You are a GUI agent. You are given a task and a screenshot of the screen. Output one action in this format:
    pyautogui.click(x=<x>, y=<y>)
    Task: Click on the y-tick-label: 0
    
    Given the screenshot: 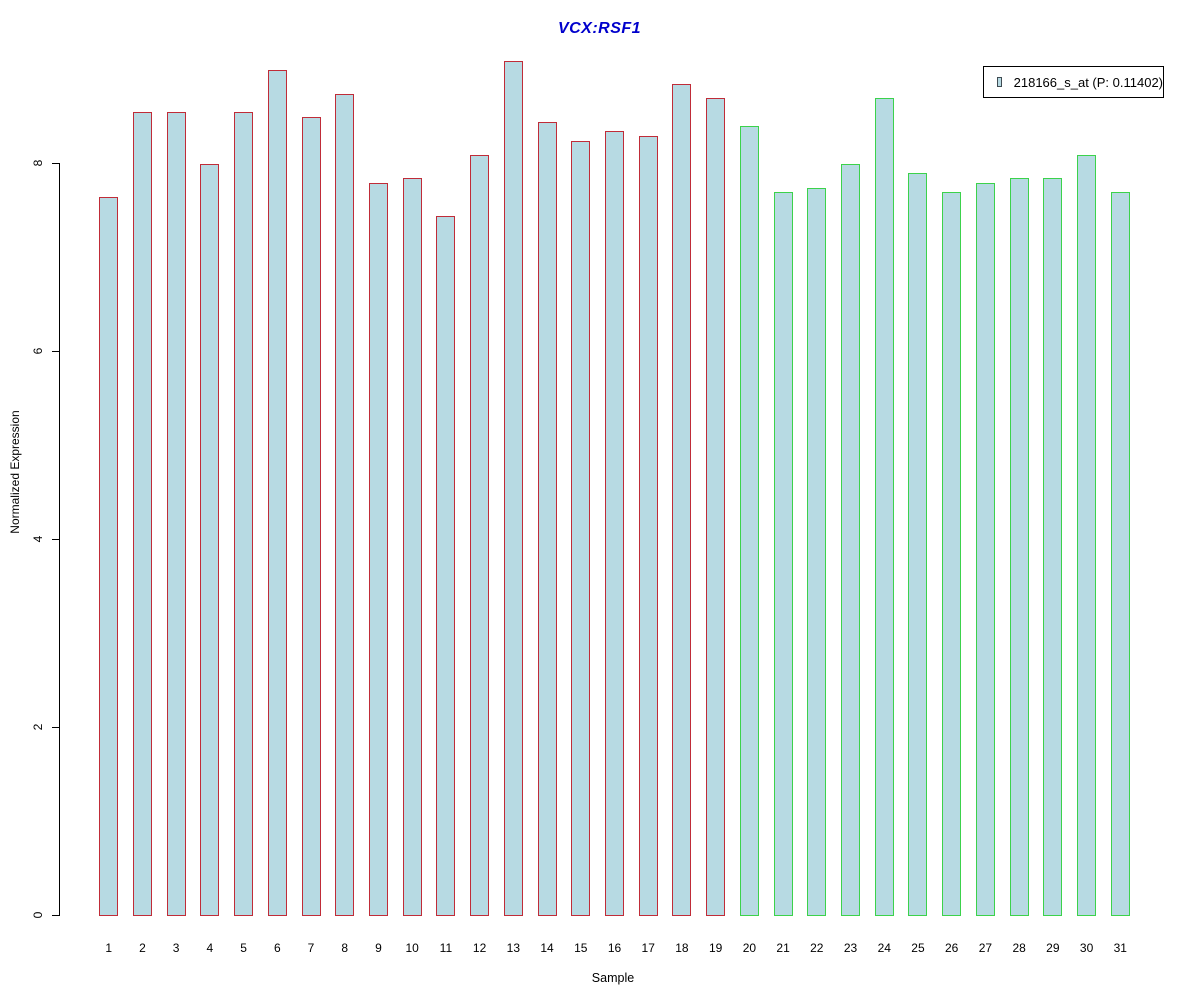 What is the action you would take?
    pyautogui.click(x=38, y=915)
    